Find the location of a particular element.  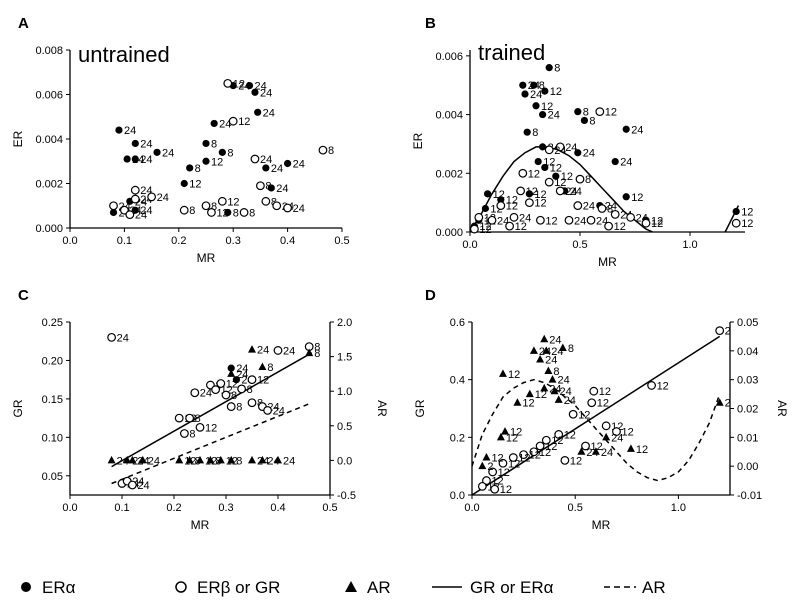

y2-tick-label: 0.05 is located at coordinates (747, 323).